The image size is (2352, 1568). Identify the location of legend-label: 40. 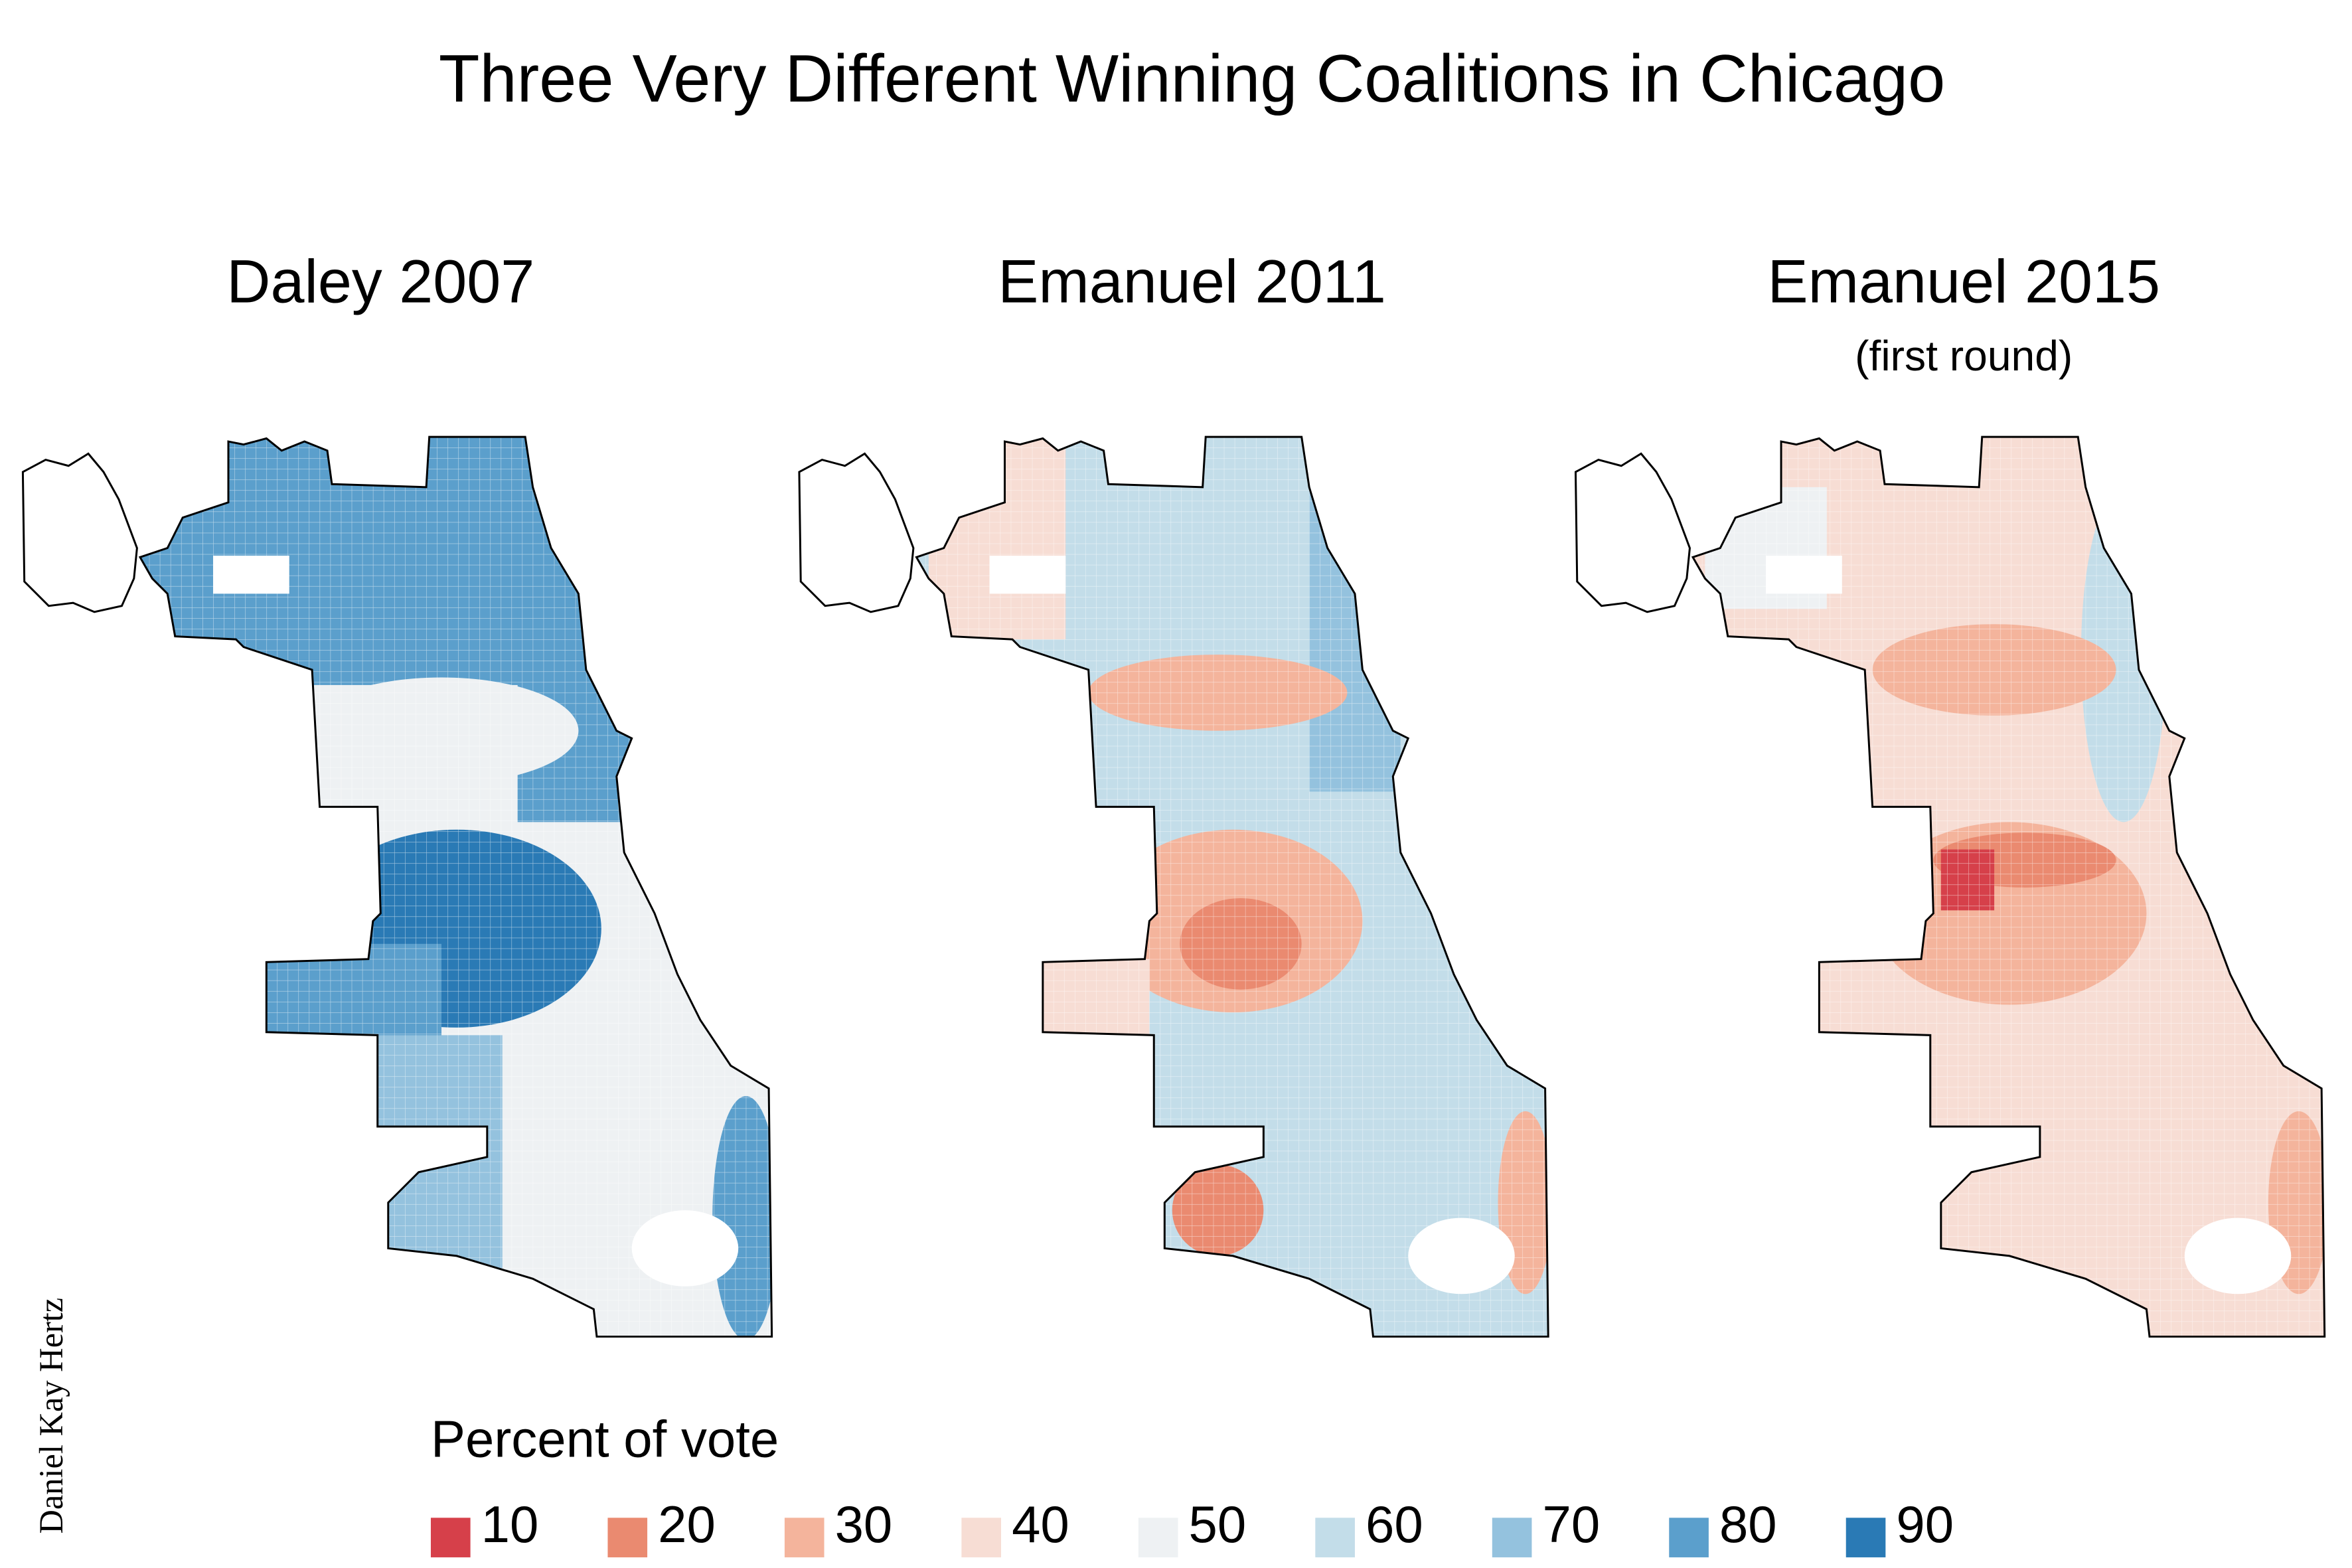
(1040, 1524).